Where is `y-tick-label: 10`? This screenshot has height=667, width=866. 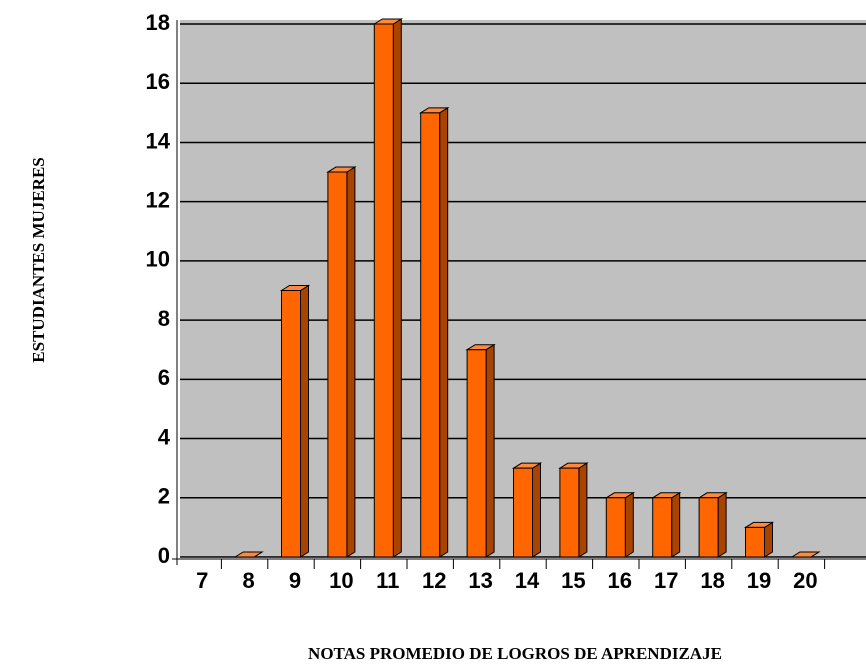 y-tick-label: 10 is located at coordinates (158, 259).